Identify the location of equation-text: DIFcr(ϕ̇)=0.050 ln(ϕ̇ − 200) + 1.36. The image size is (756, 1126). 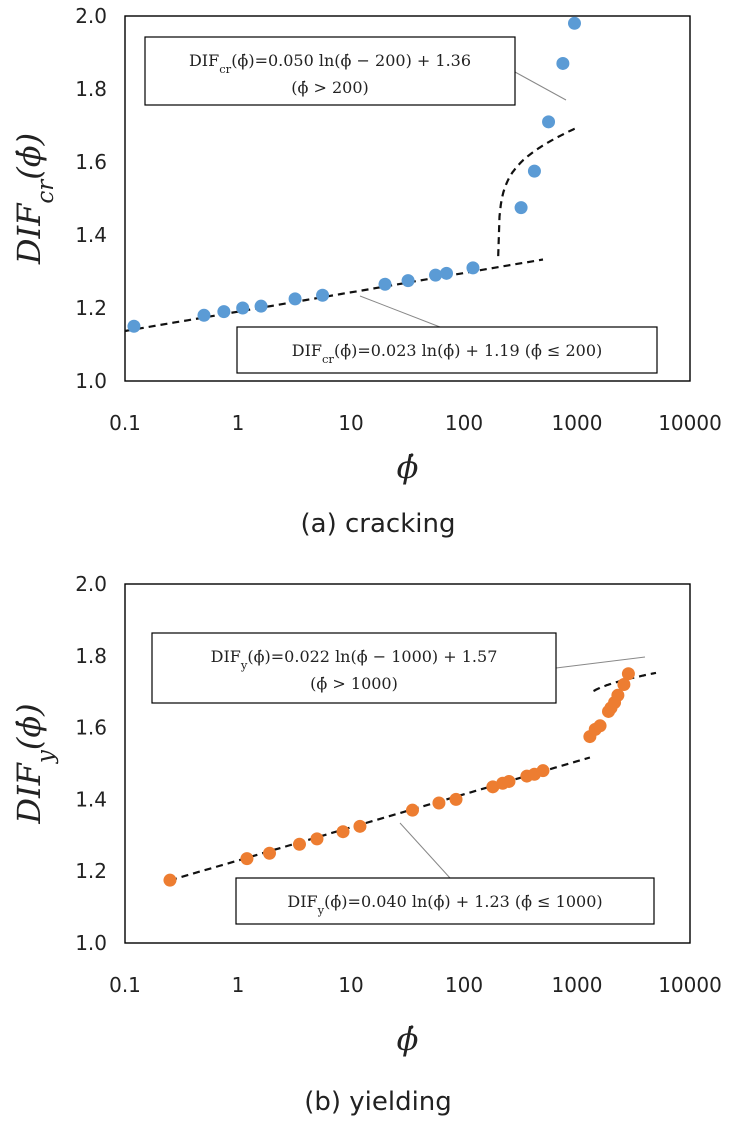
(330, 63).